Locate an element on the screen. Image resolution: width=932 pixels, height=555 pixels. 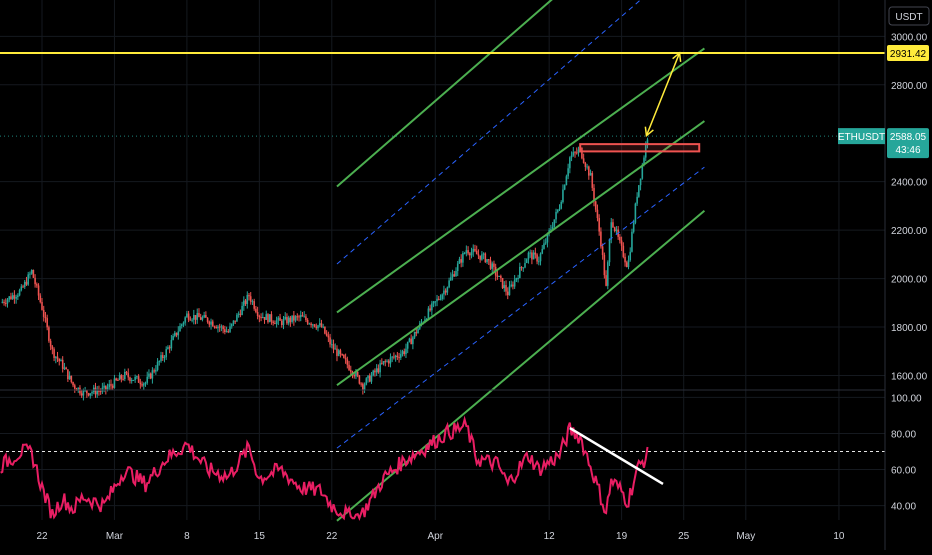
currency-label: USDT is located at coordinates (908, 17).